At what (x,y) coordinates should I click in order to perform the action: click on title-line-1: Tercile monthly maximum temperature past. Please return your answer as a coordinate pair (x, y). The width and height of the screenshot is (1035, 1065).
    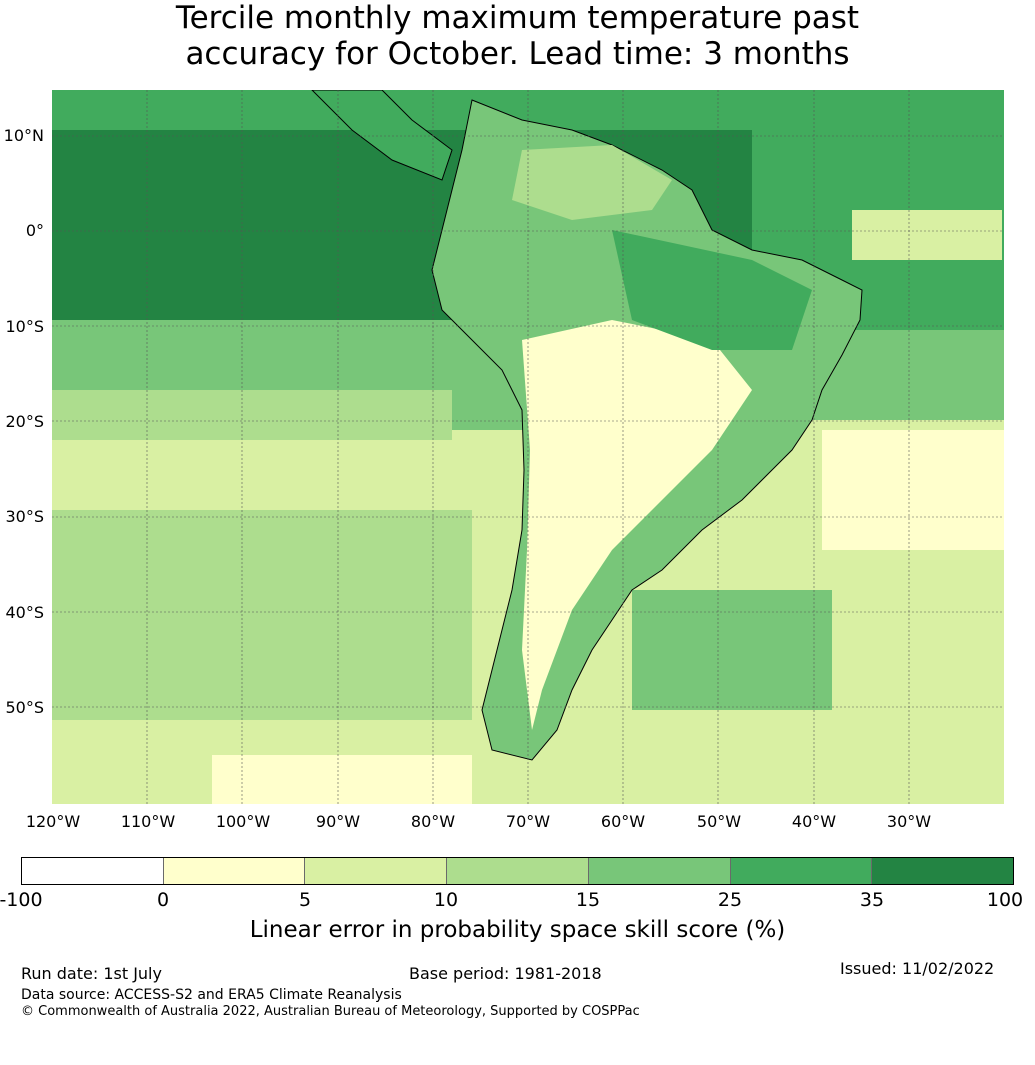
    Looking at the image, I should click on (517, 18).